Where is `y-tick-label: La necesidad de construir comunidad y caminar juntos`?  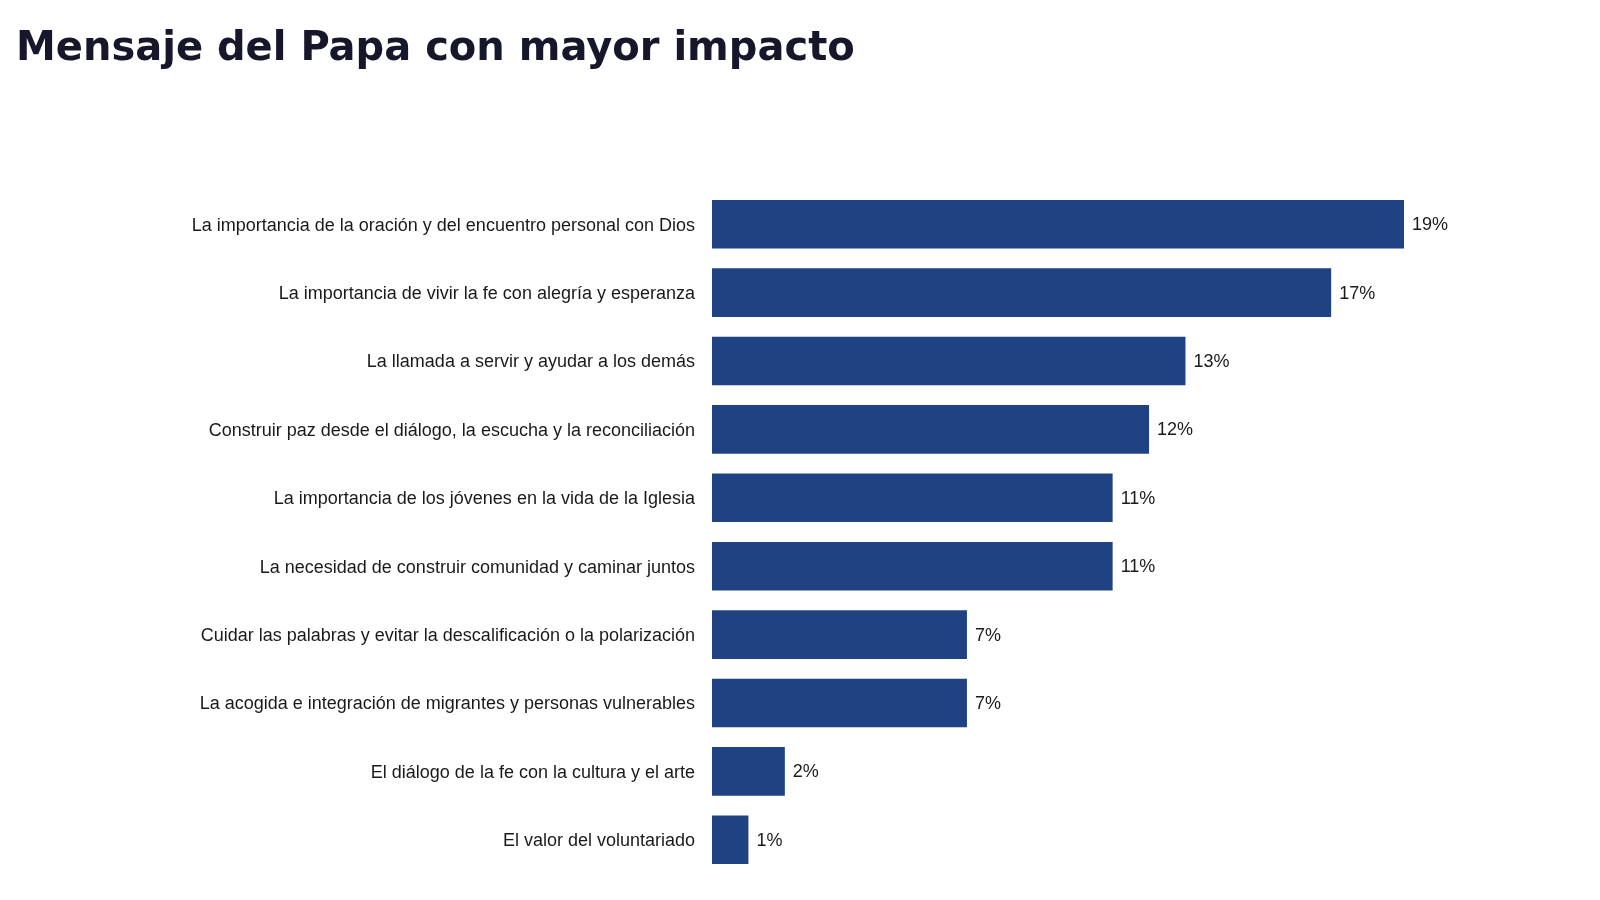 y-tick-label: La necesidad de construir comunidad y caminar juntos is located at coordinates (477, 566).